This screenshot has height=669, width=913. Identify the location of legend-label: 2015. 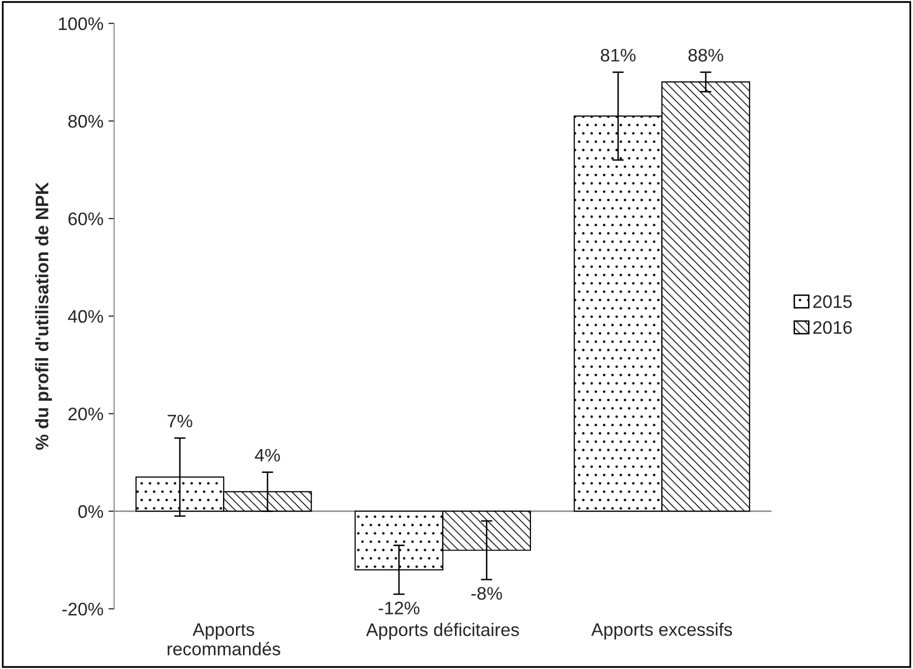
(832, 301).